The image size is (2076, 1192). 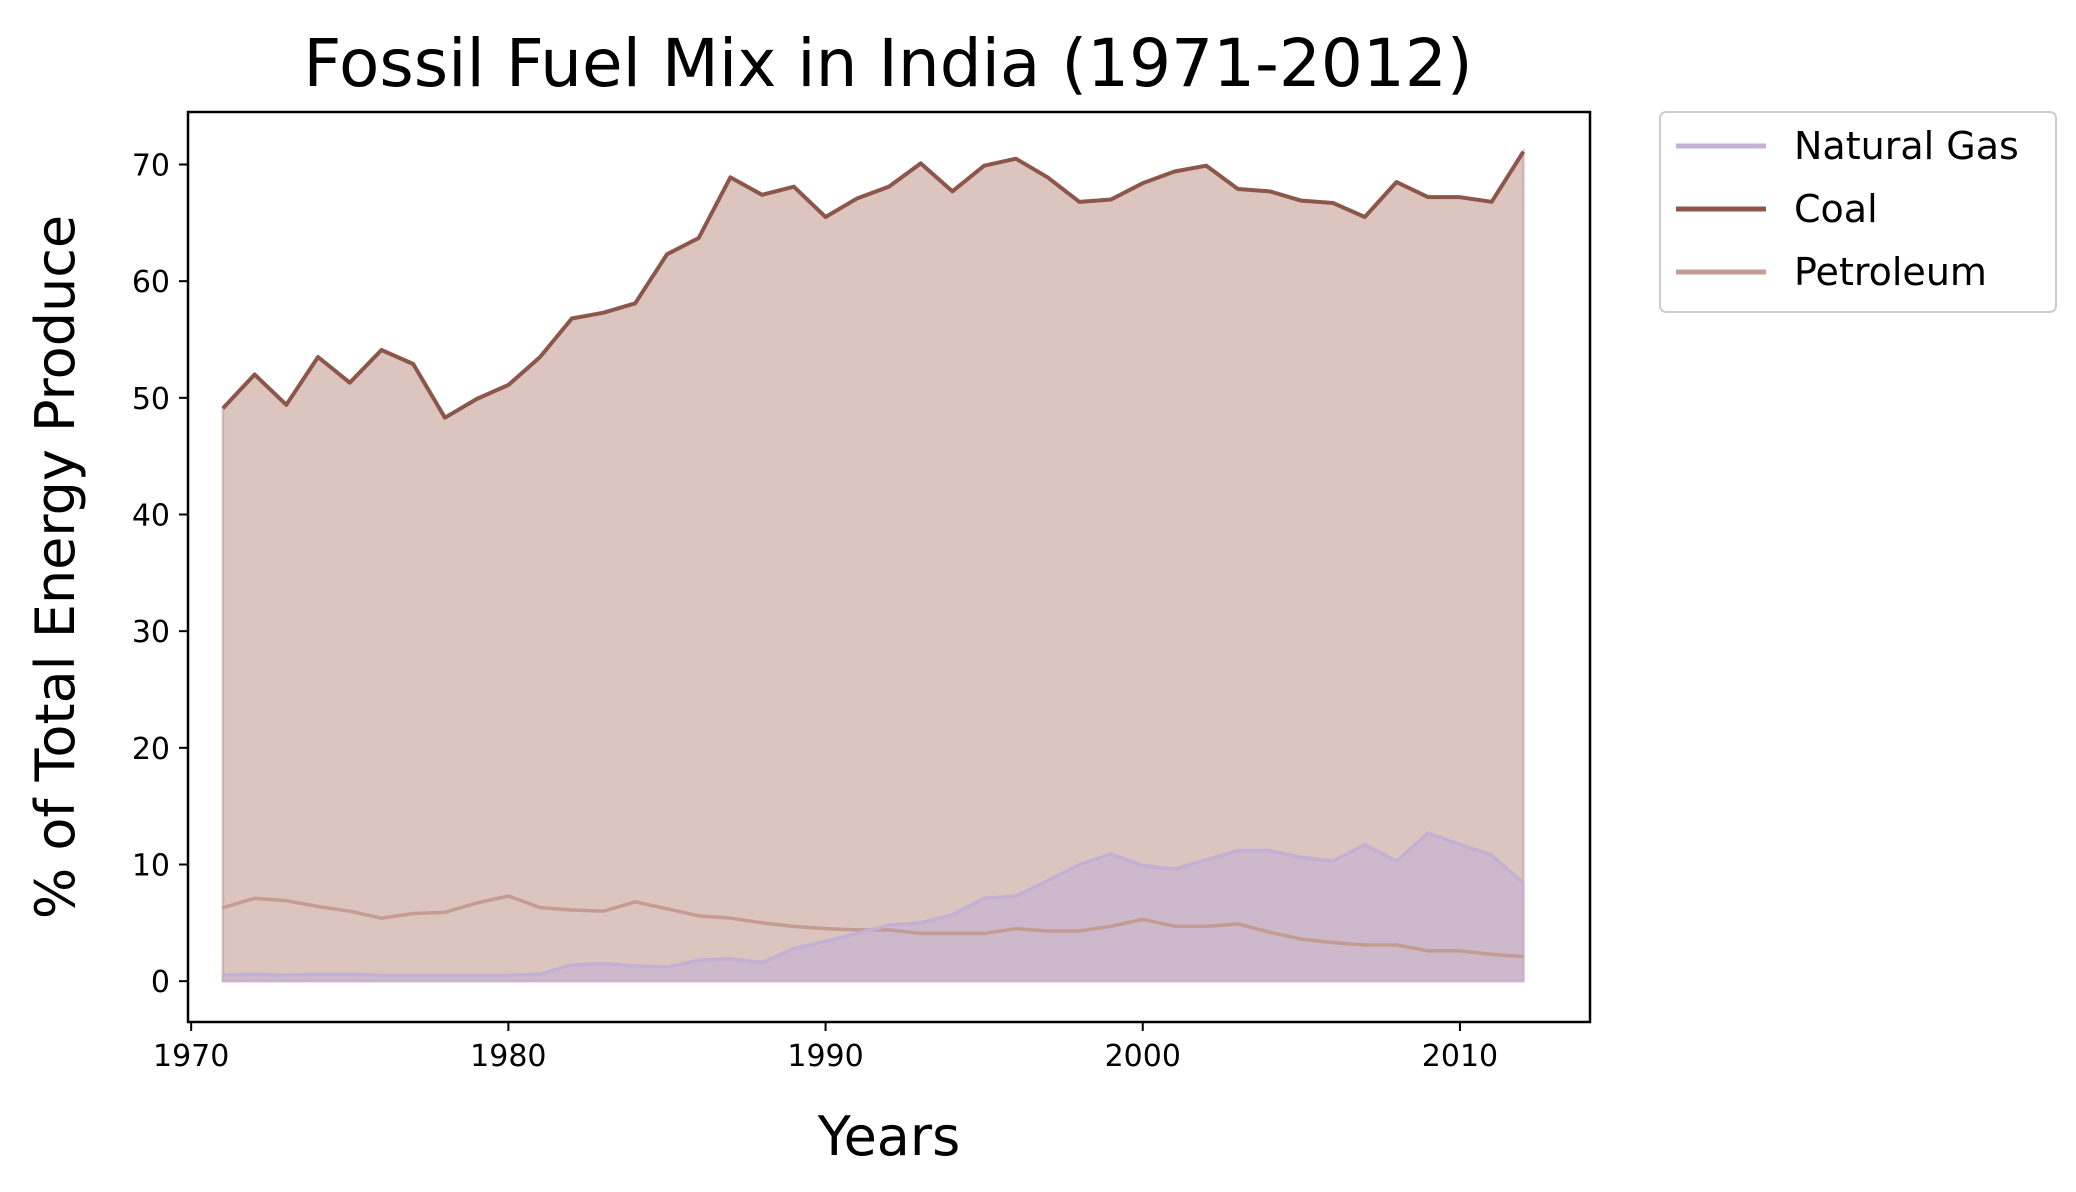 I want to click on coal-line, so click(x=873, y=285).